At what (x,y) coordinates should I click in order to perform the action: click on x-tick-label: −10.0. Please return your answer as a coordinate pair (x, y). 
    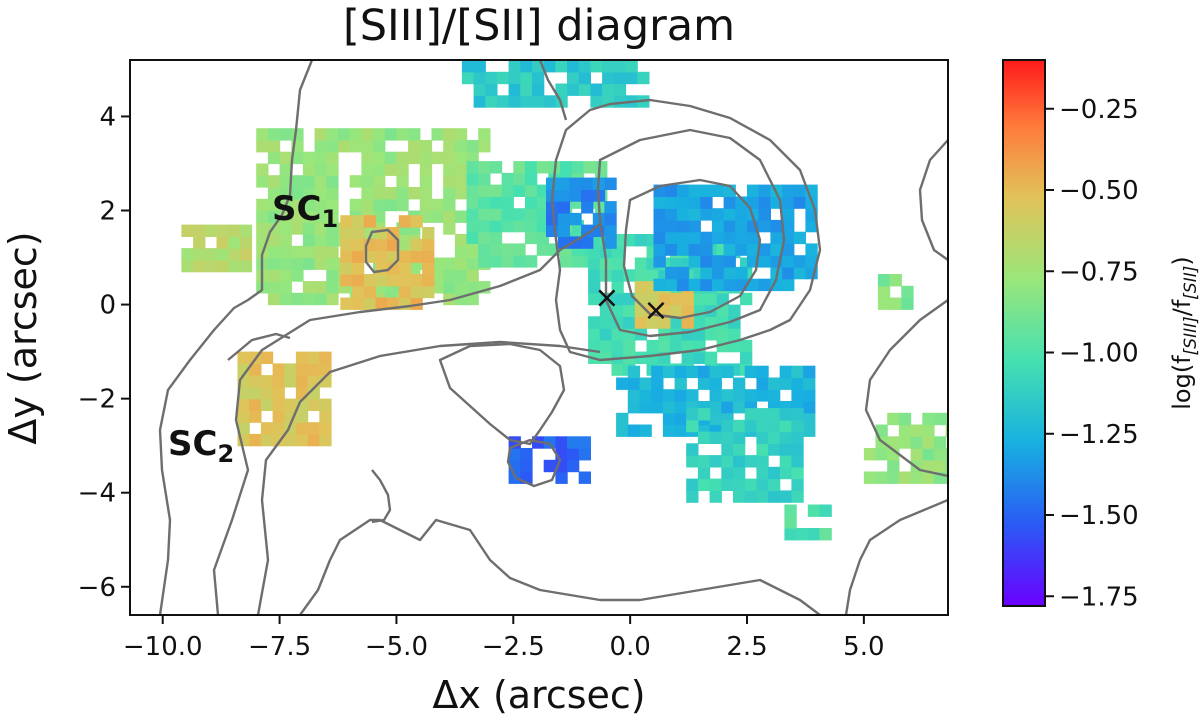
    Looking at the image, I should click on (163, 647).